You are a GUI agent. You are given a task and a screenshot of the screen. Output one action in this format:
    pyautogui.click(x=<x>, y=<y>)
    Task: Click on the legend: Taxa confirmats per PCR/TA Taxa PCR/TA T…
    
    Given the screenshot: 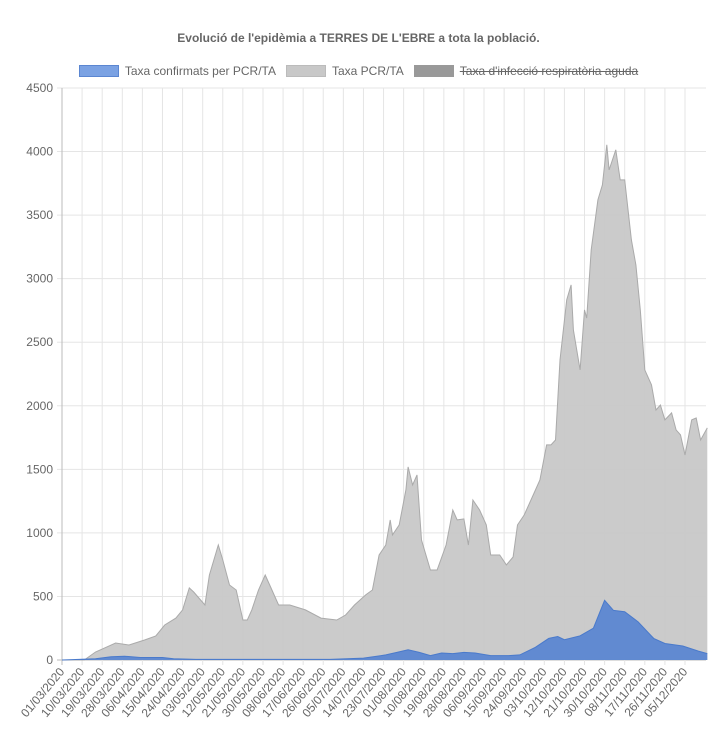 What is the action you would take?
    pyautogui.click(x=358, y=71)
    